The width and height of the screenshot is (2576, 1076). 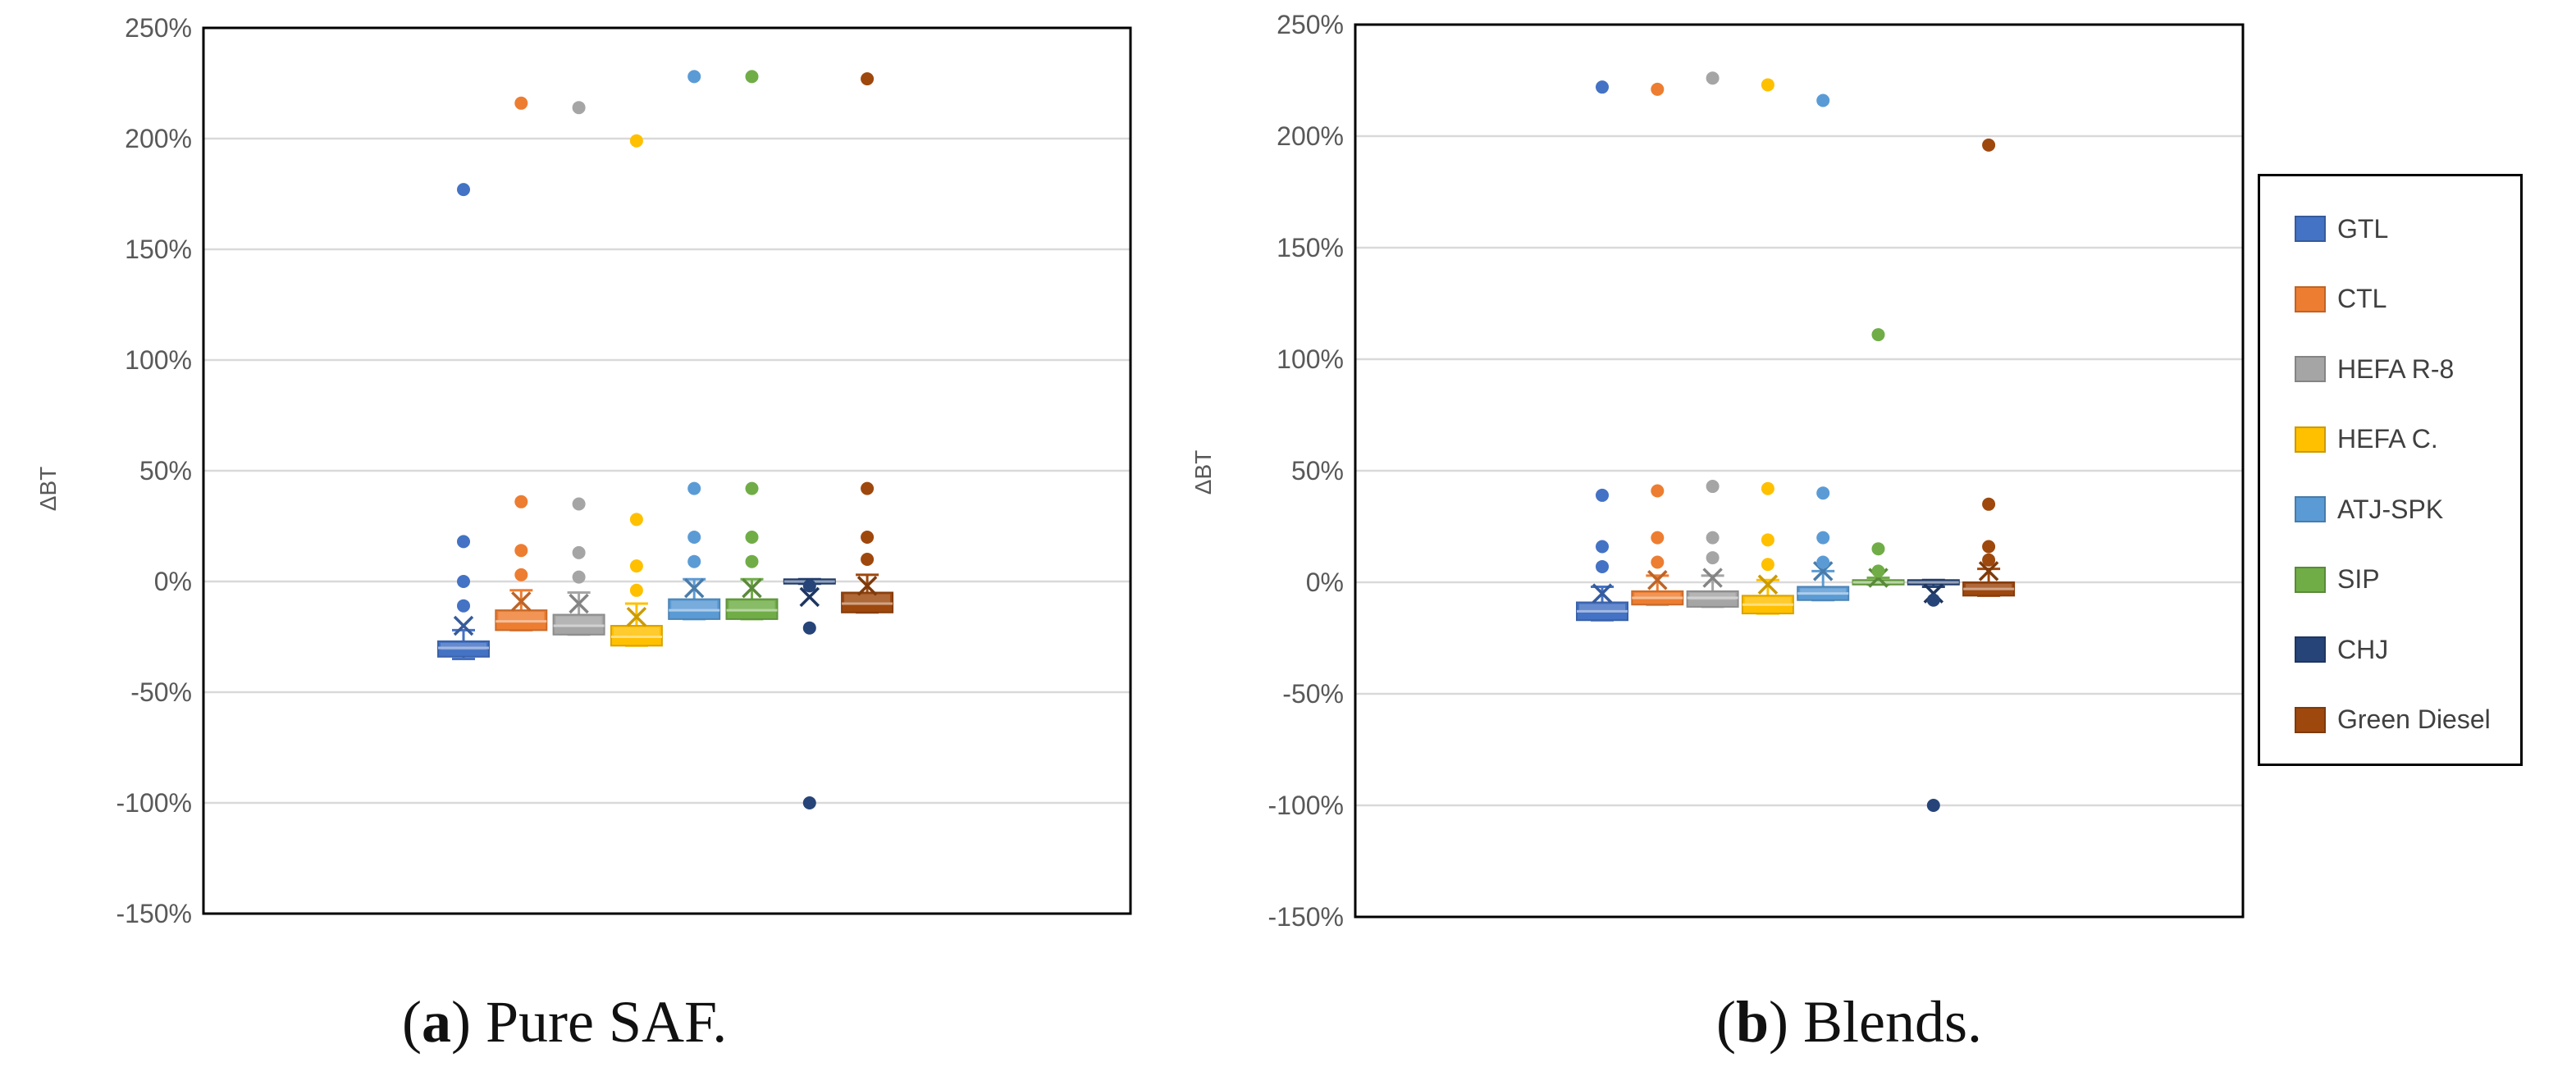 What do you see at coordinates (1879, 458) in the screenshot?
I see `series-sip` at bounding box center [1879, 458].